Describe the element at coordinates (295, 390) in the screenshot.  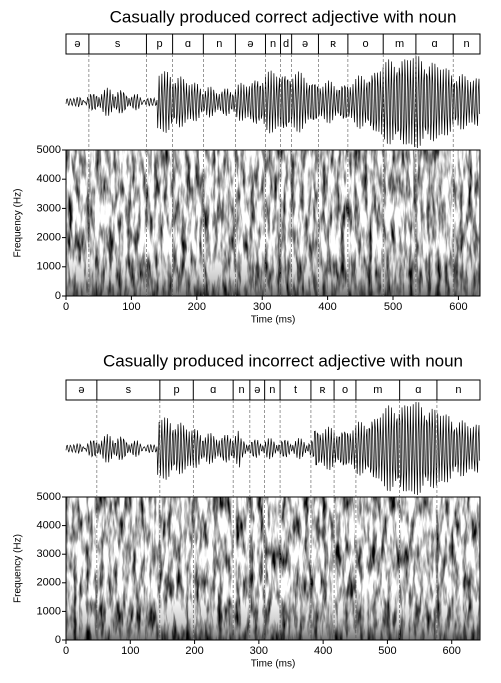
I see `segment-label: t` at that location.